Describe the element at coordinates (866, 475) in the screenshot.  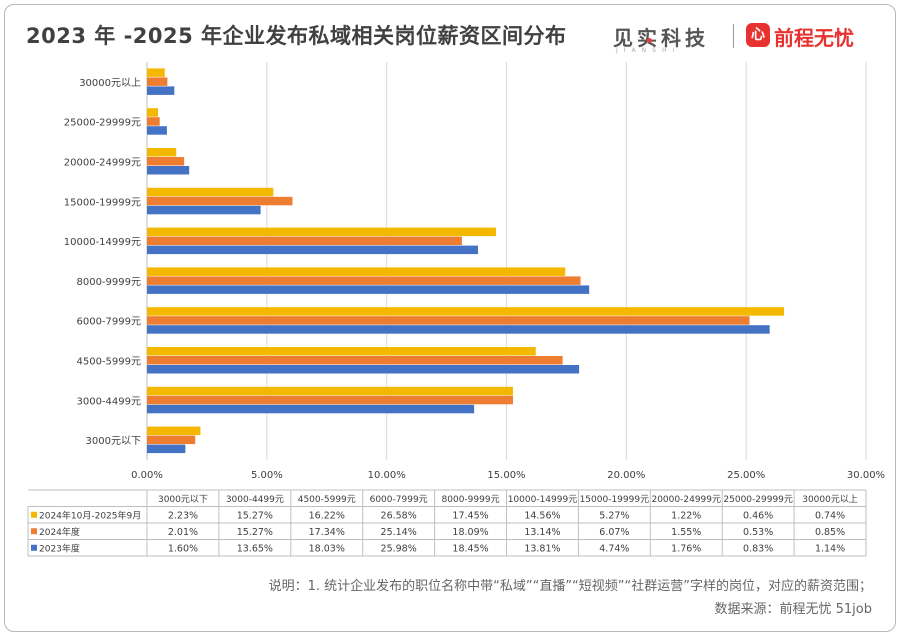
I see `x-tick-label: 30.00%` at that location.